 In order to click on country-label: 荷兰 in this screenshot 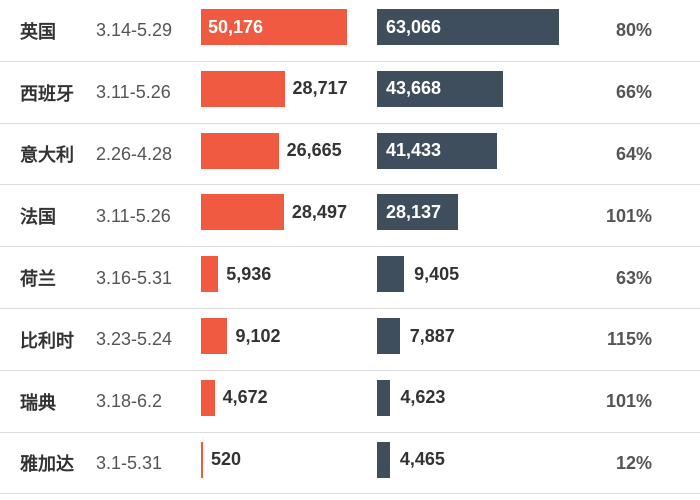, I will do `click(38, 280)`.